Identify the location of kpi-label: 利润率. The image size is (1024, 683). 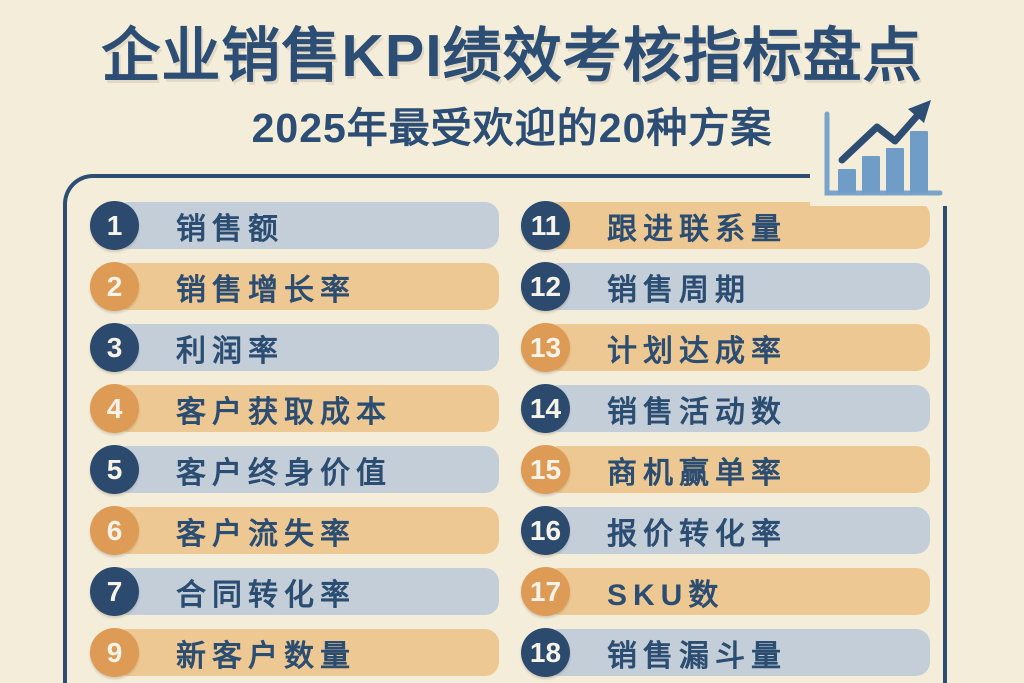
(230, 351).